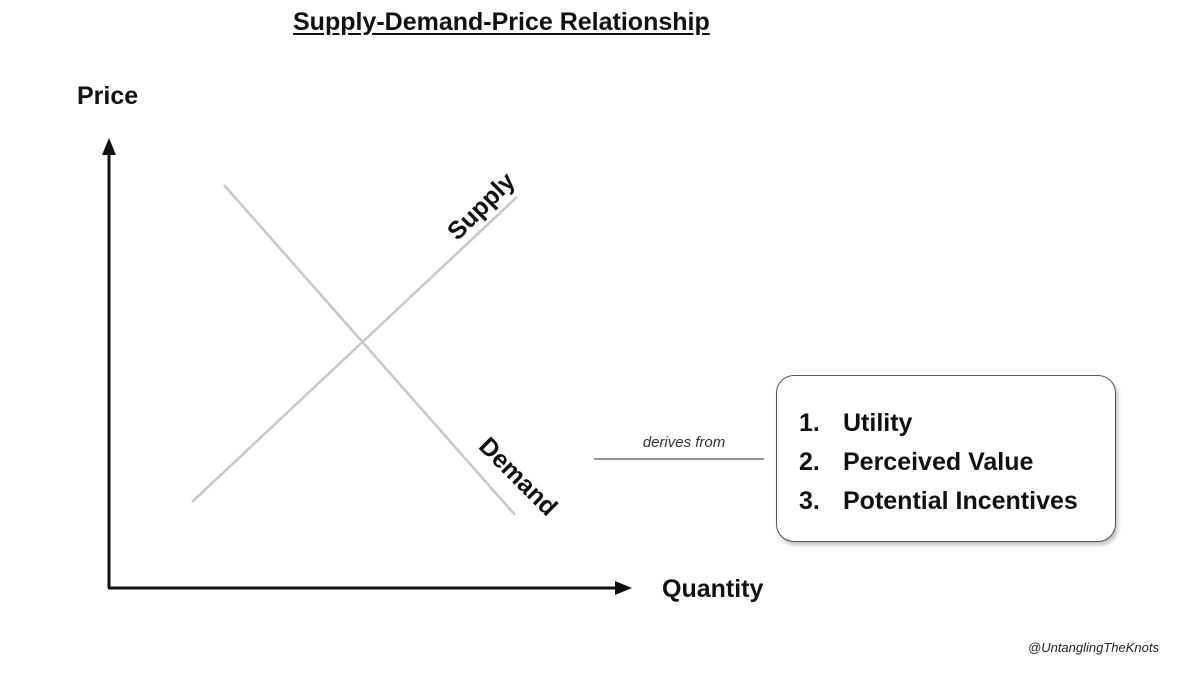 The height and width of the screenshot is (676, 1194). What do you see at coordinates (623, 588) in the screenshot?
I see `x-axis-arrowhead` at bounding box center [623, 588].